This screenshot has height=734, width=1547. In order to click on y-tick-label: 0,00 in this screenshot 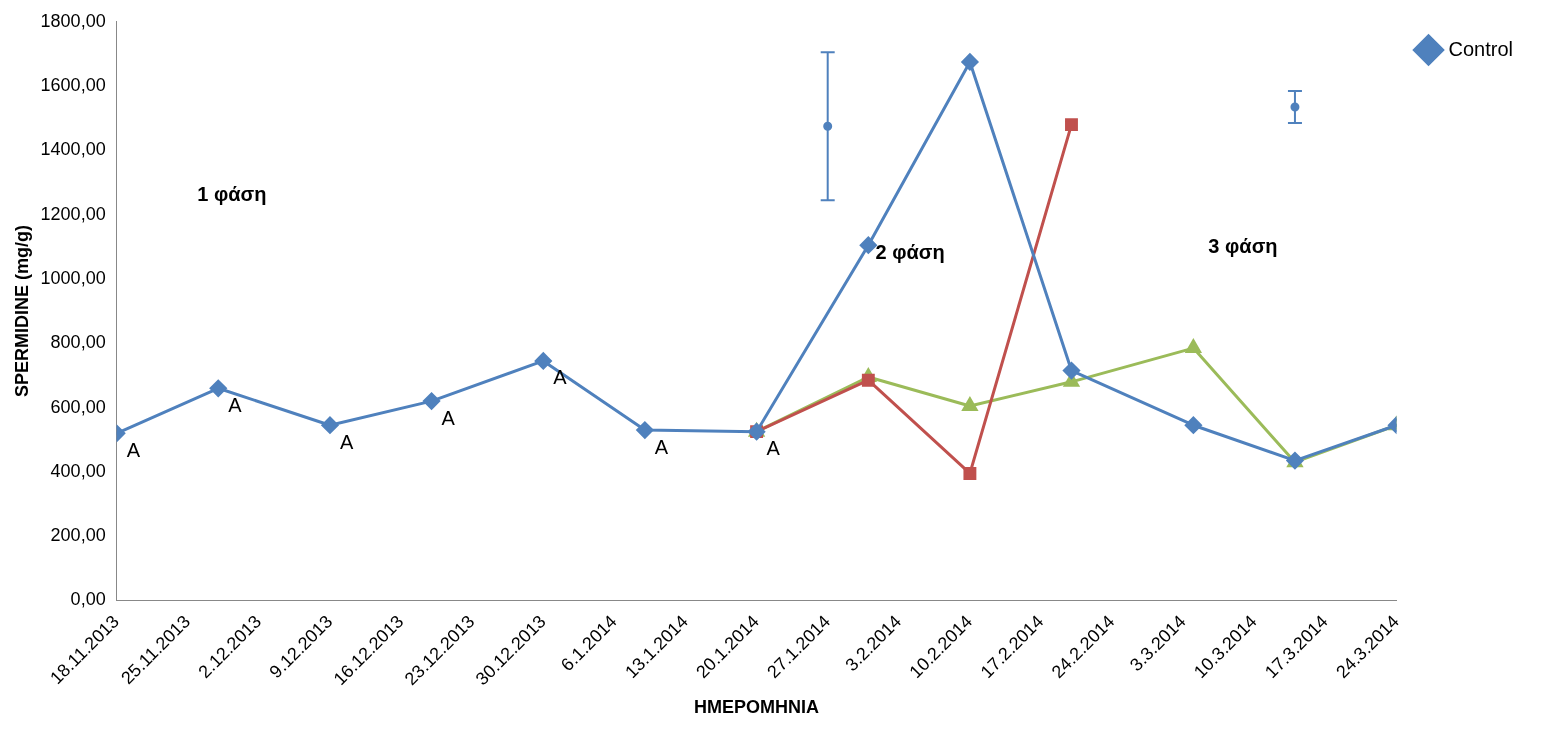, I will do `click(88, 599)`.